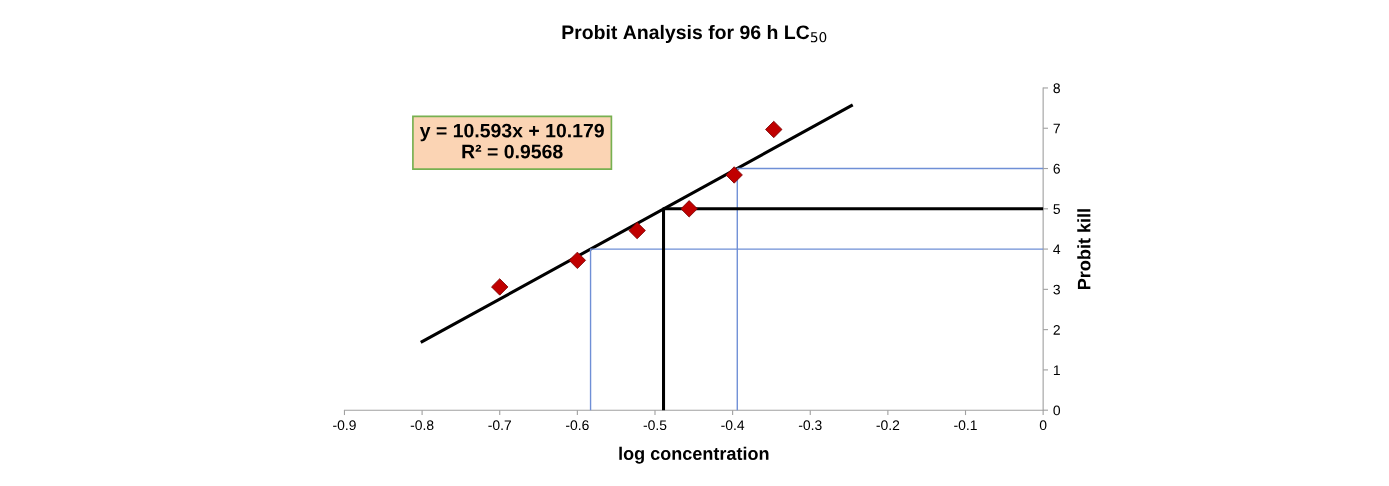 The width and height of the screenshot is (1389, 486). I want to click on x-tick-label: -0.1, so click(965, 425).